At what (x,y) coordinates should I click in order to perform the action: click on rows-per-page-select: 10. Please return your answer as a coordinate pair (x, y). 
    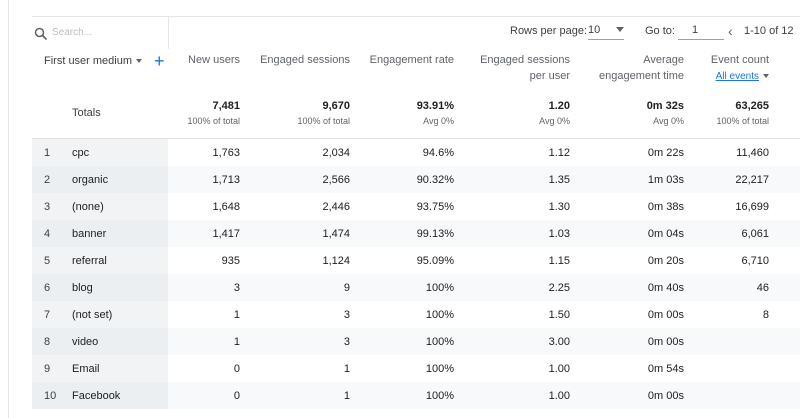
    Looking at the image, I should click on (606, 30).